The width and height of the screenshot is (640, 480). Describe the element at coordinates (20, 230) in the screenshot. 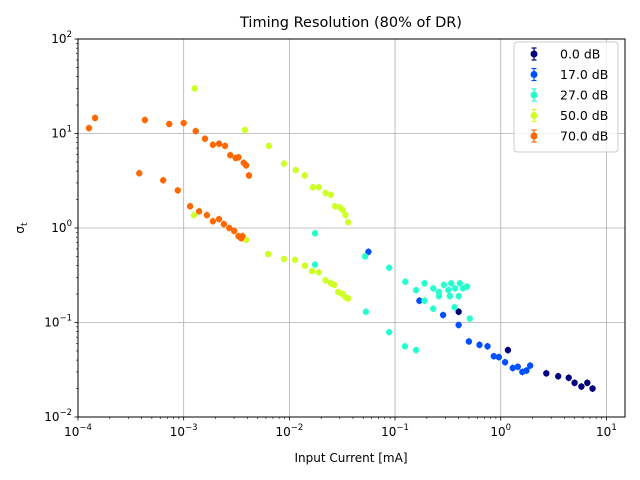

I see `y-axis-label-main: σ` at that location.